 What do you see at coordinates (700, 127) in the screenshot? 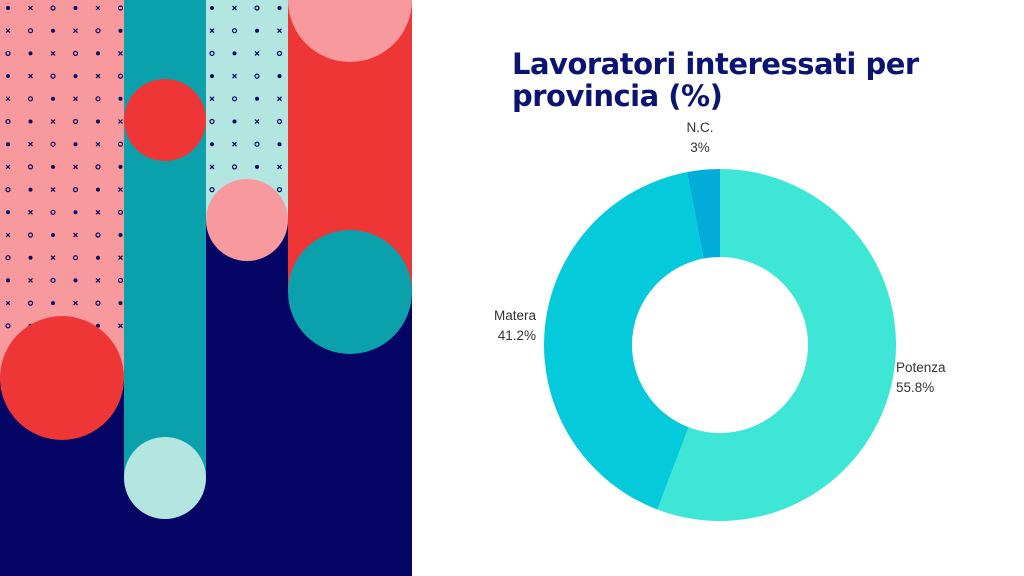
I see `slice-label: N.C.` at bounding box center [700, 127].